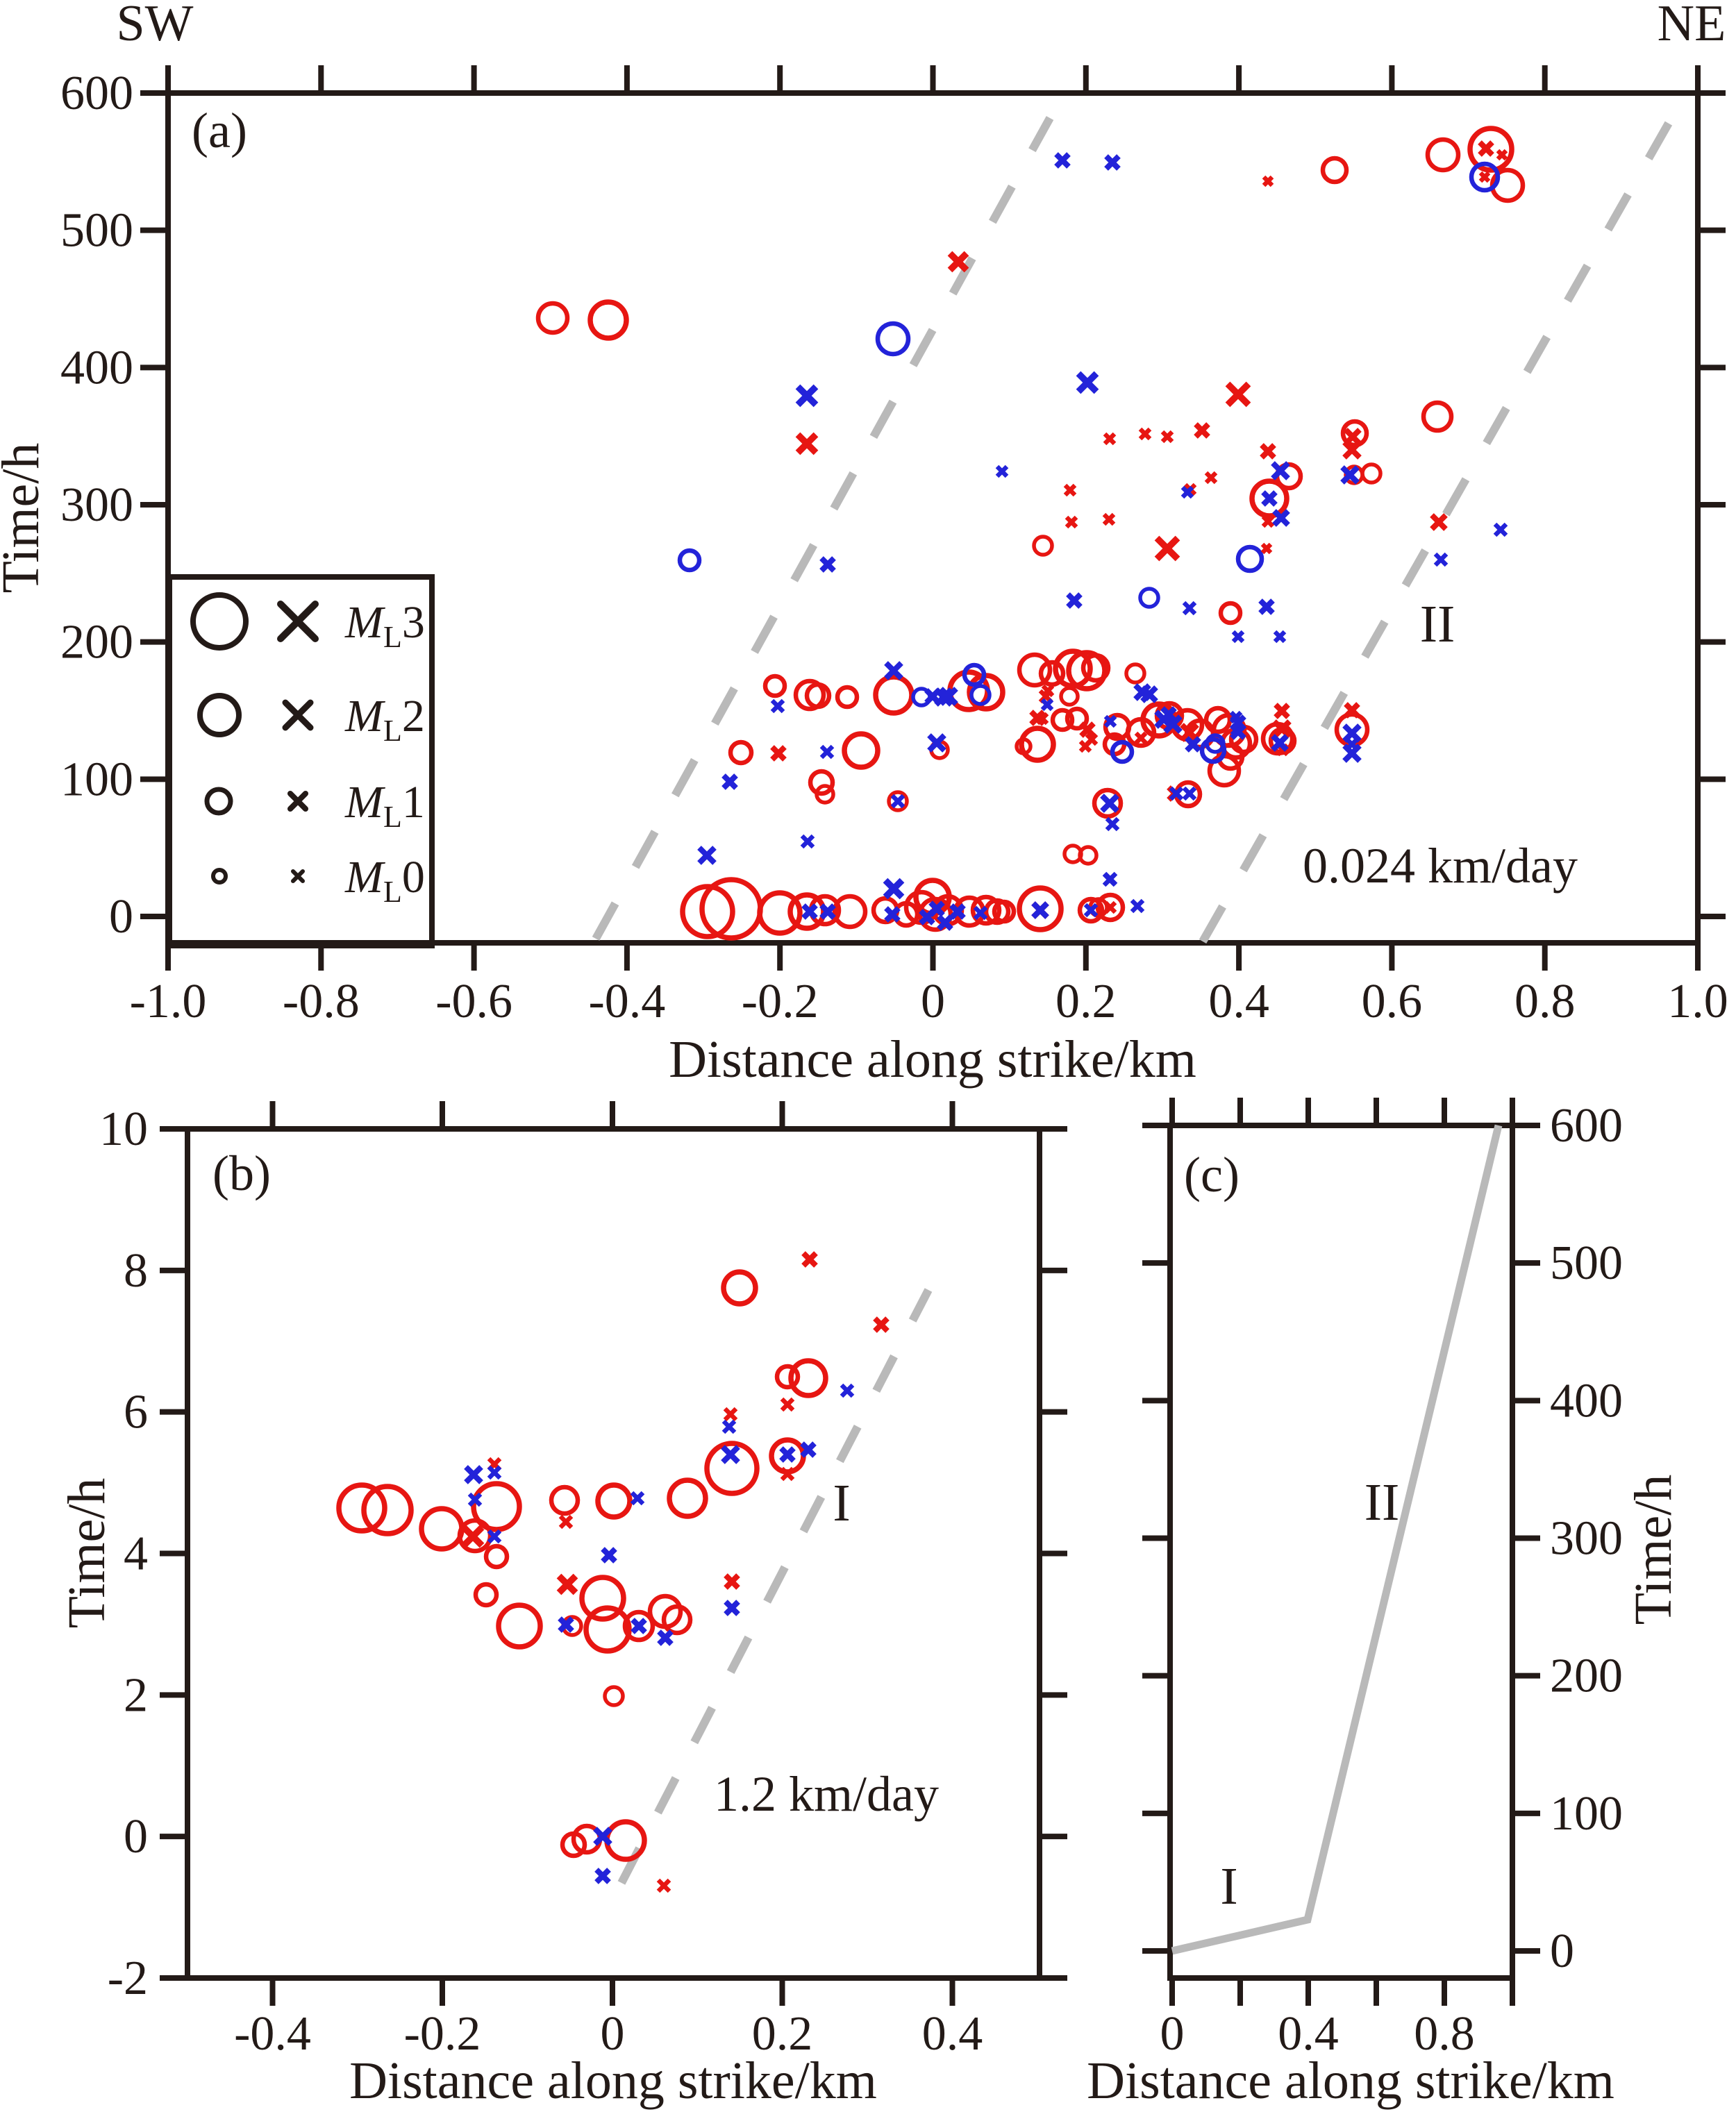  What do you see at coordinates (1392, 1001) in the screenshot?
I see `svg-text: 0.6` at bounding box center [1392, 1001].